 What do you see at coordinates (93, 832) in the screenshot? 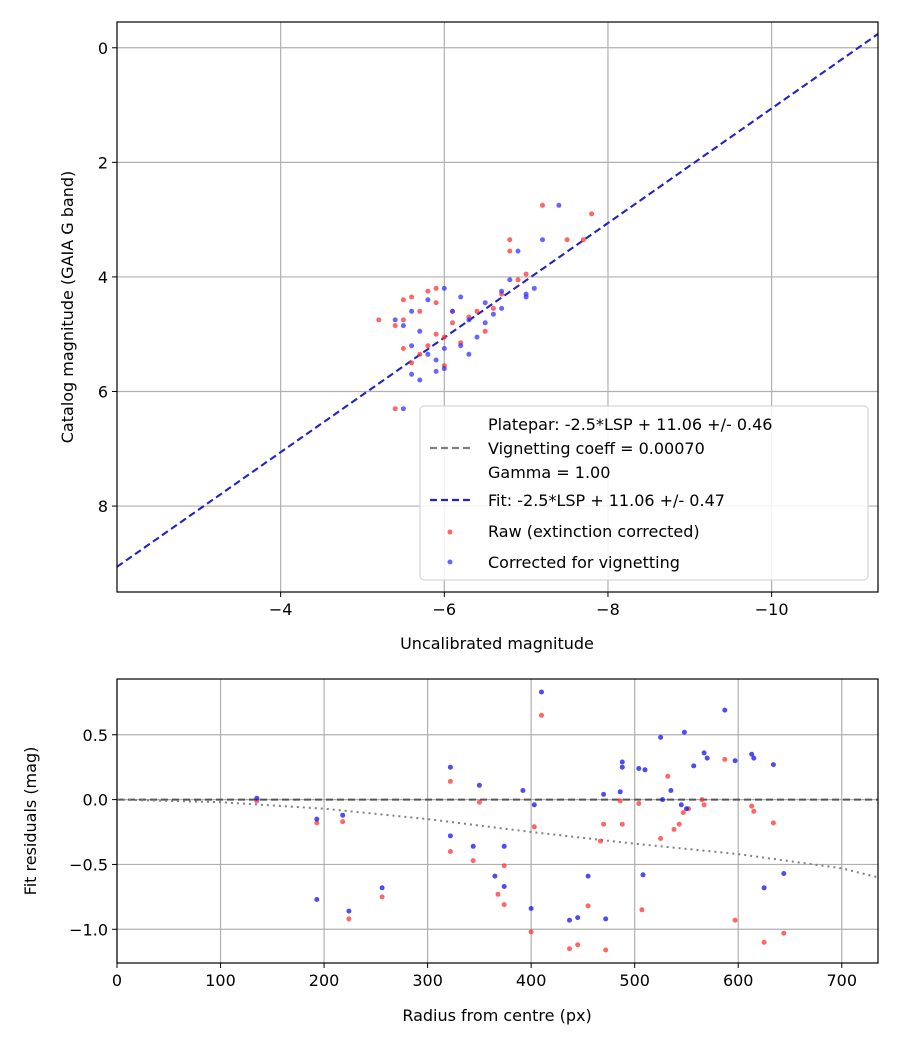
I see `bottom-y-ticks: 0.5 0.0 −0.5 −1.0` at bounding box center [93, 832].